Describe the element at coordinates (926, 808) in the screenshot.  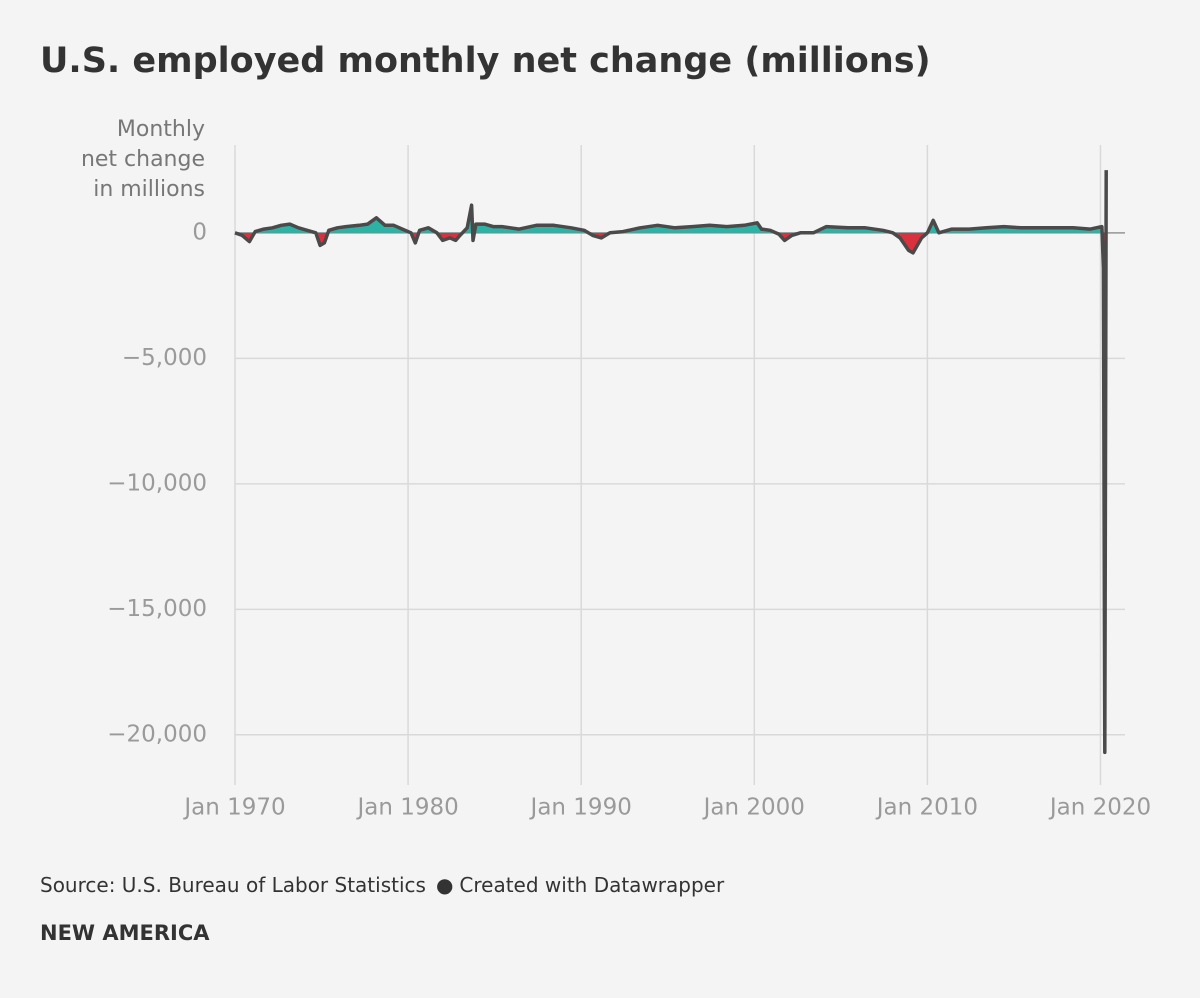
I see `x-tick-label: Jan 2010` at that location.